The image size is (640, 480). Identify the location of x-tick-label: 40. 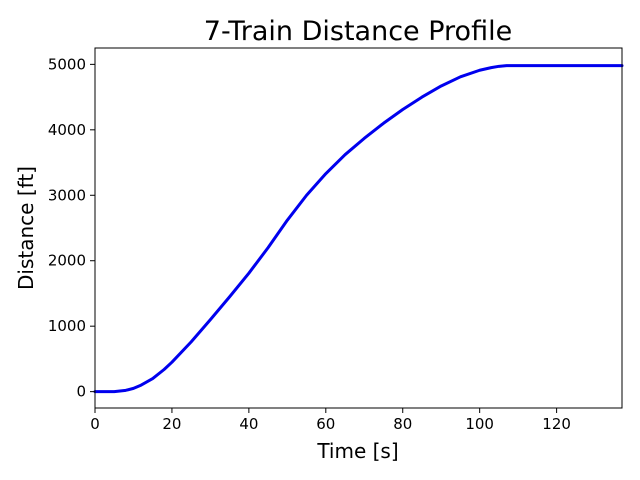
(248, 424).